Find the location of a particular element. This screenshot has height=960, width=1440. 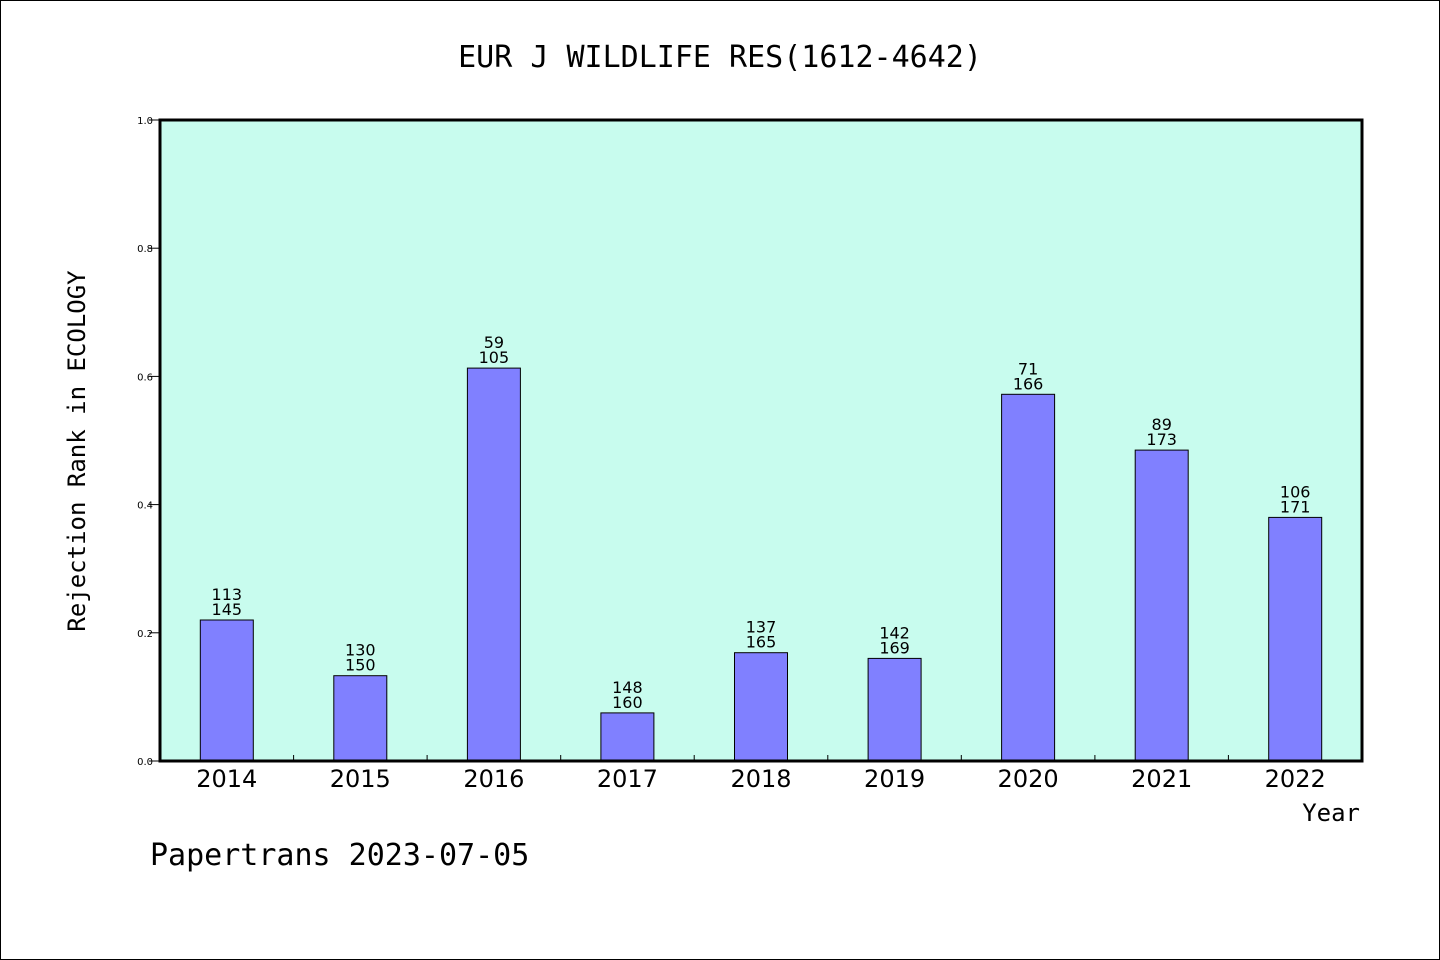

y-axis-label: Rejection Rank in ECOLOGY is located at coordinates (77, 451).